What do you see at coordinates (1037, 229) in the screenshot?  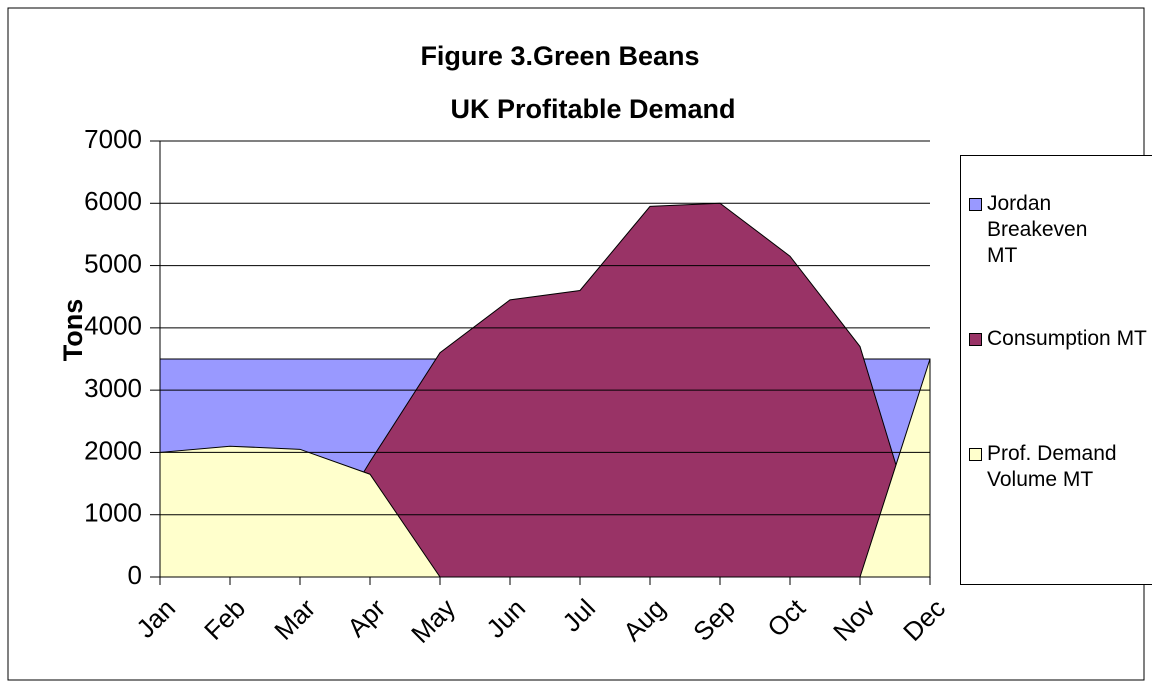 I see `legend-label: Jordan Breakeven MT` at bounding box center [1037, 229].